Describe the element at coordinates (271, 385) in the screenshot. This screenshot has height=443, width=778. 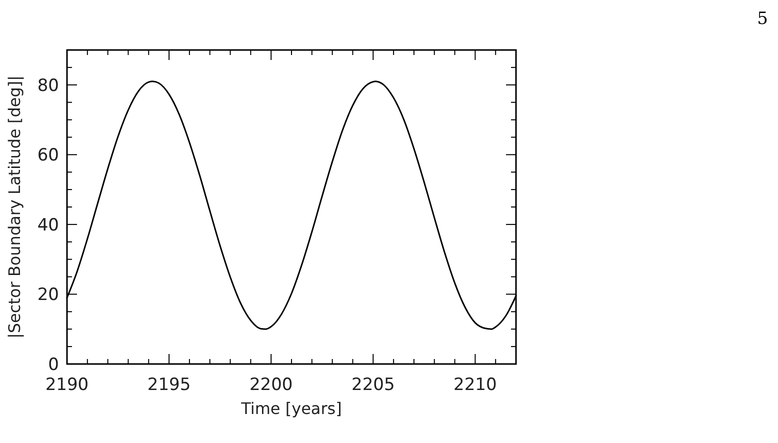
I see `x-tick-label: 2200` at that location.